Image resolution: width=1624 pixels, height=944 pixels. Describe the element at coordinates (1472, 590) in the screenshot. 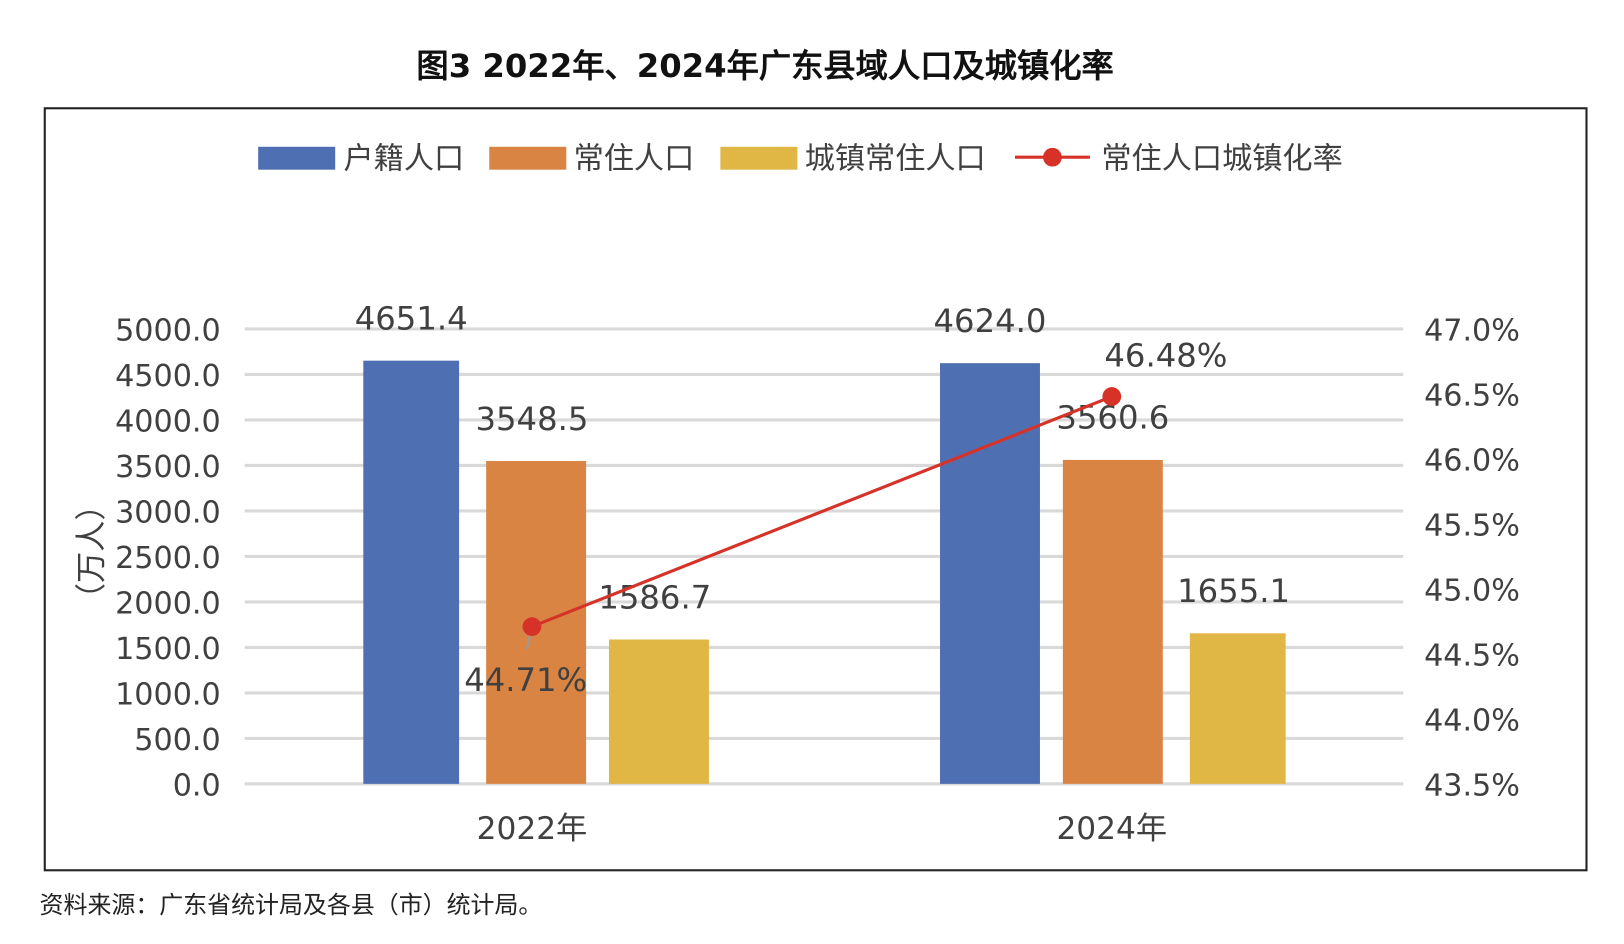

I see `y2-tick-label: 45.0%` at that location.